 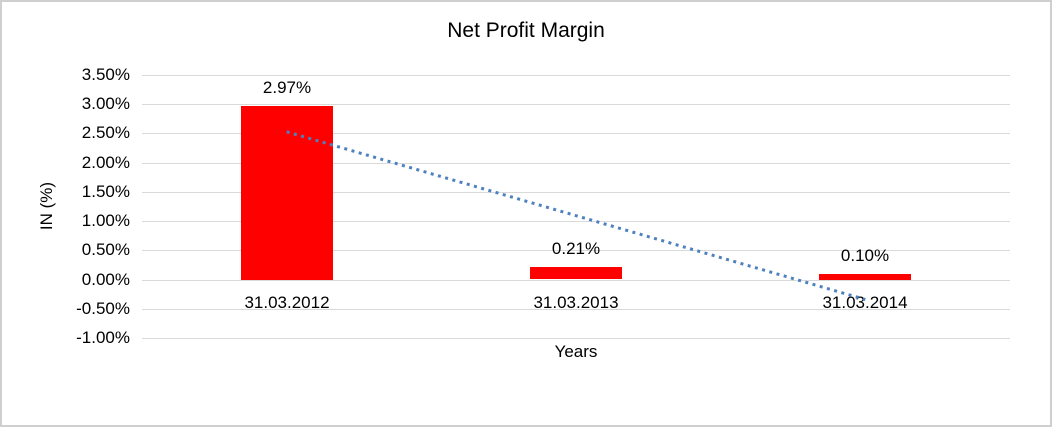 I want to click on x-category-label: 31.03.2013, so click(x=576, y=302).